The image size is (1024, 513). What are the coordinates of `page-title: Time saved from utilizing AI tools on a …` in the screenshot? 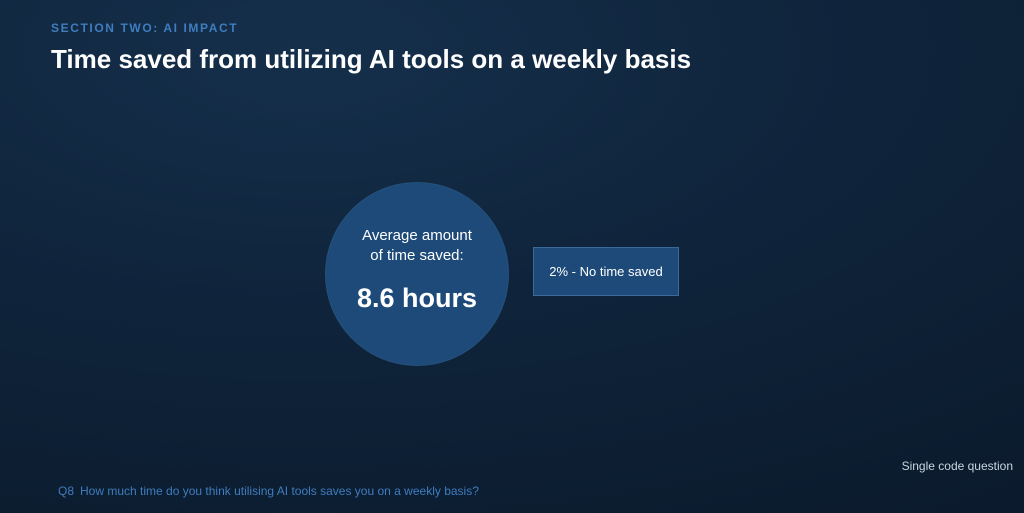 It's located at (371, 59).